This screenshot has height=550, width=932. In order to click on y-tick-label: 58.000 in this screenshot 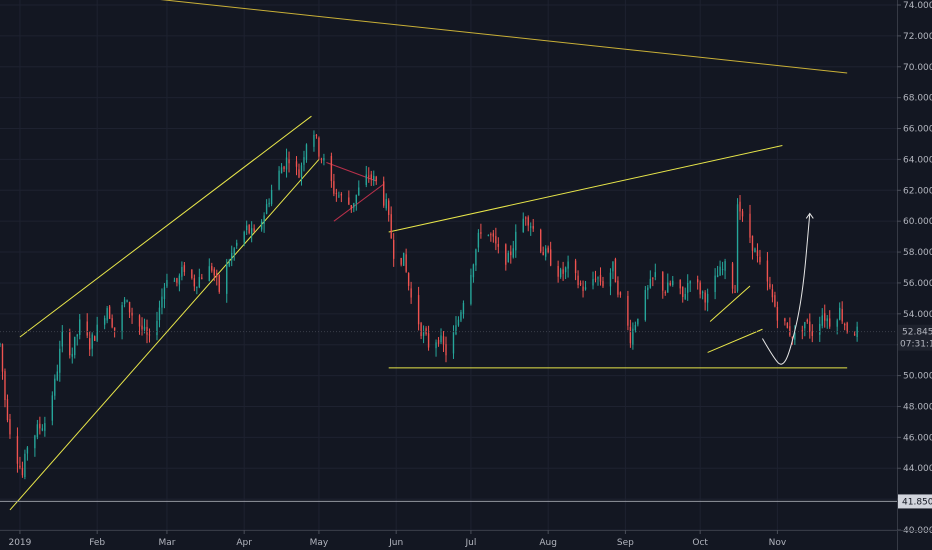, I will do `click(917, 253)`.